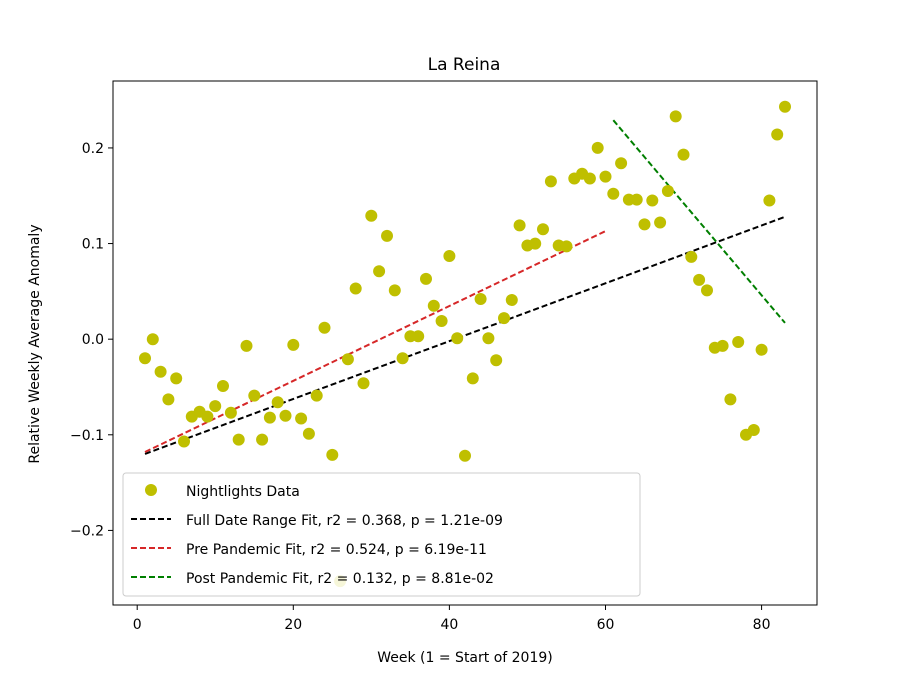 The height and width of the screenshot is (680, 907). What do you see at coordinates (93, 149) in the screenshot?
I see `y-tick-label: 0.2` at bounding box center [93, 149].